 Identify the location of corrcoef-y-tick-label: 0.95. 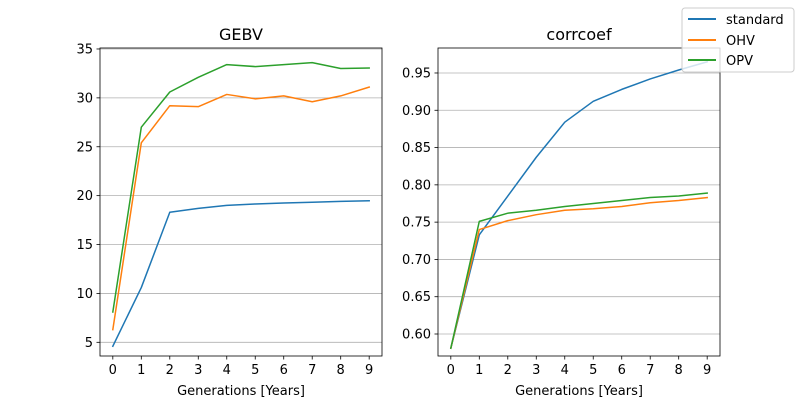
(416, 73).